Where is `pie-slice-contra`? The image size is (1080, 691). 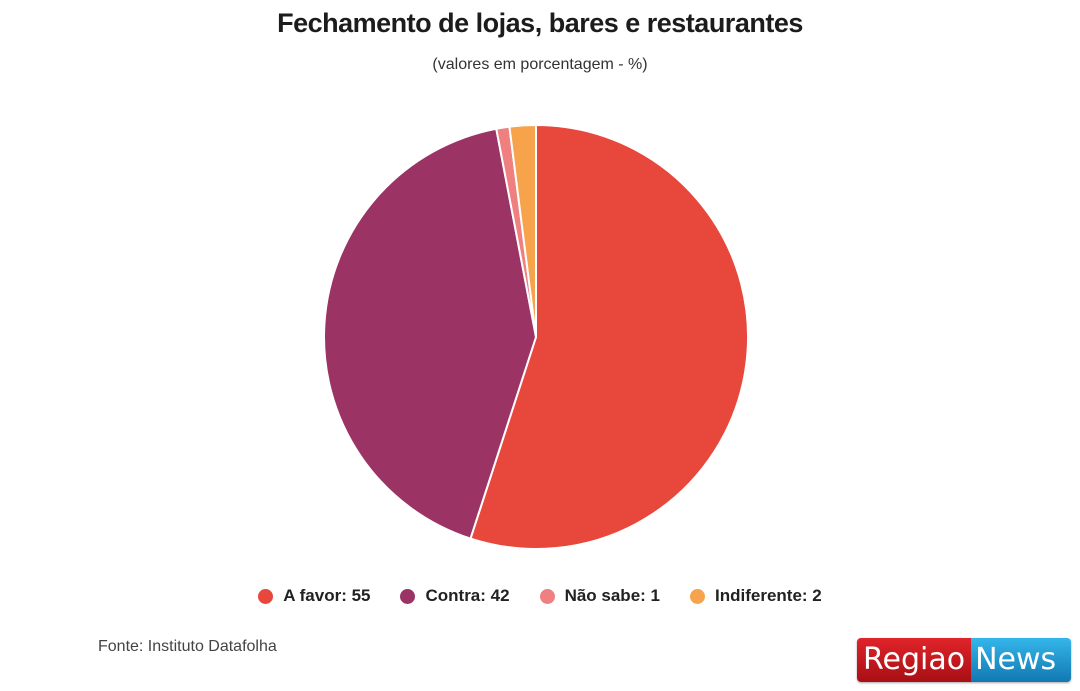 pie-slice-contra is located at coordinates (430, 333).